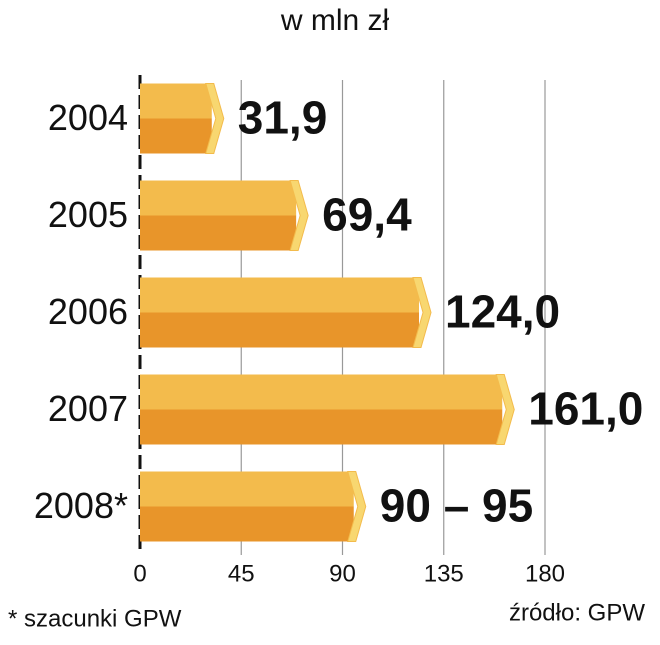  Describe the element at coordinates (456, 506) in the screenshot. I see `value-label: 90 – 95` at that location.